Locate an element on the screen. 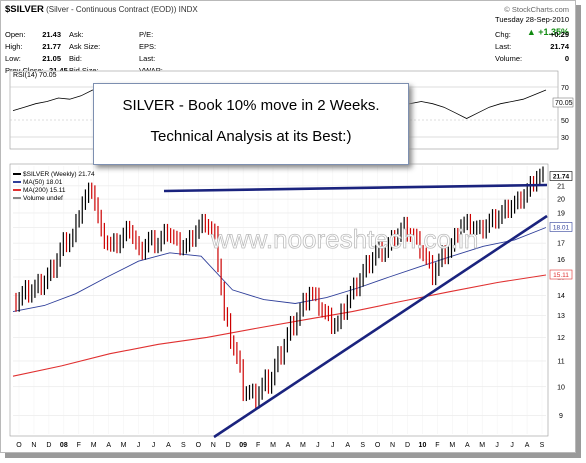 This screenshot has height=463, width=586. stats-col-3: P/E: EPS: Last: VWAP: is located at coordinates (159, 53).